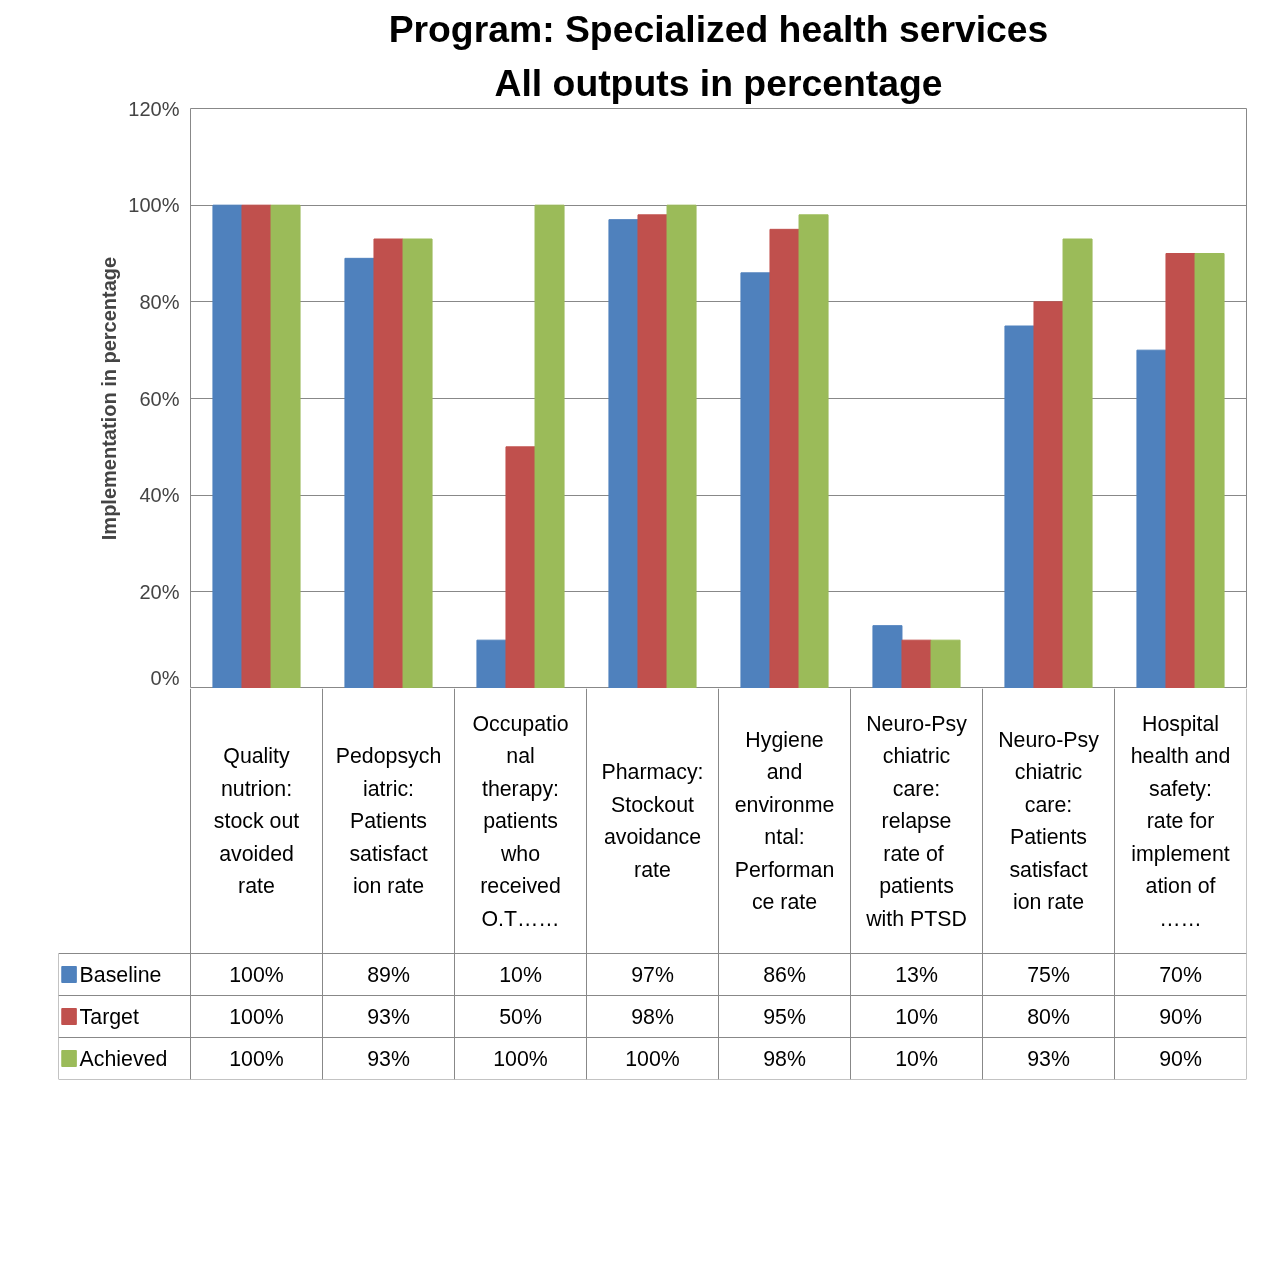 Image resolution: width=1271 pixels, height=1275 pixels. Describe the element at coordinates (1048, 974) in the screenshot. I see `data-label: 75%` at that location.